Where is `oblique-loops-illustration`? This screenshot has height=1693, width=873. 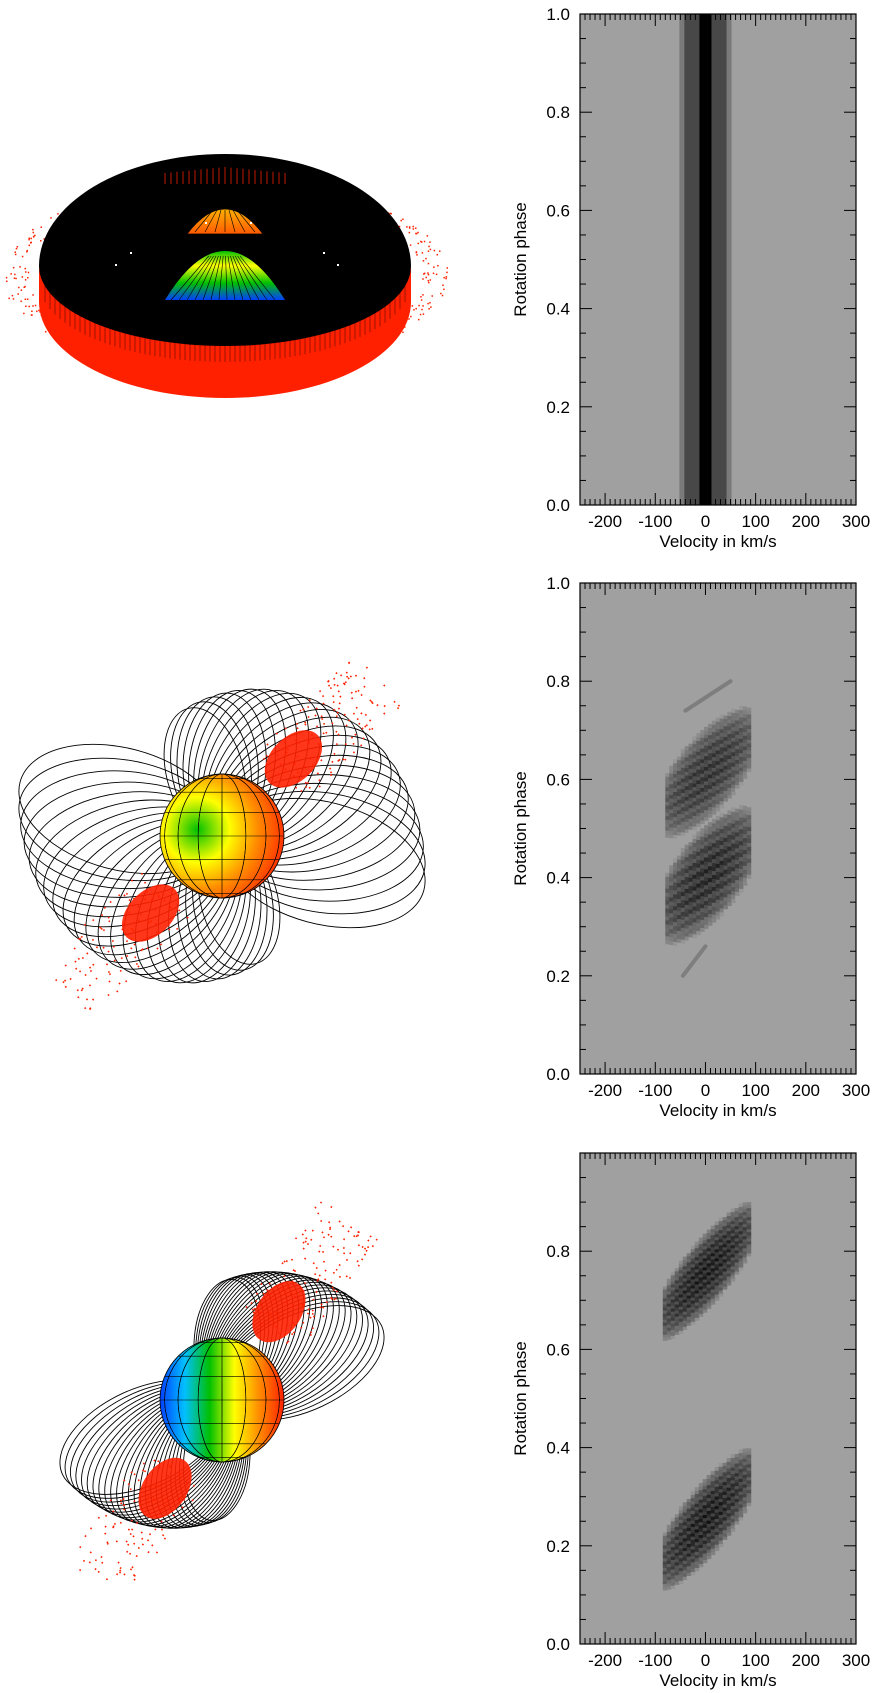 oblique-loops-illustration is located at coordinates (222, 1391).